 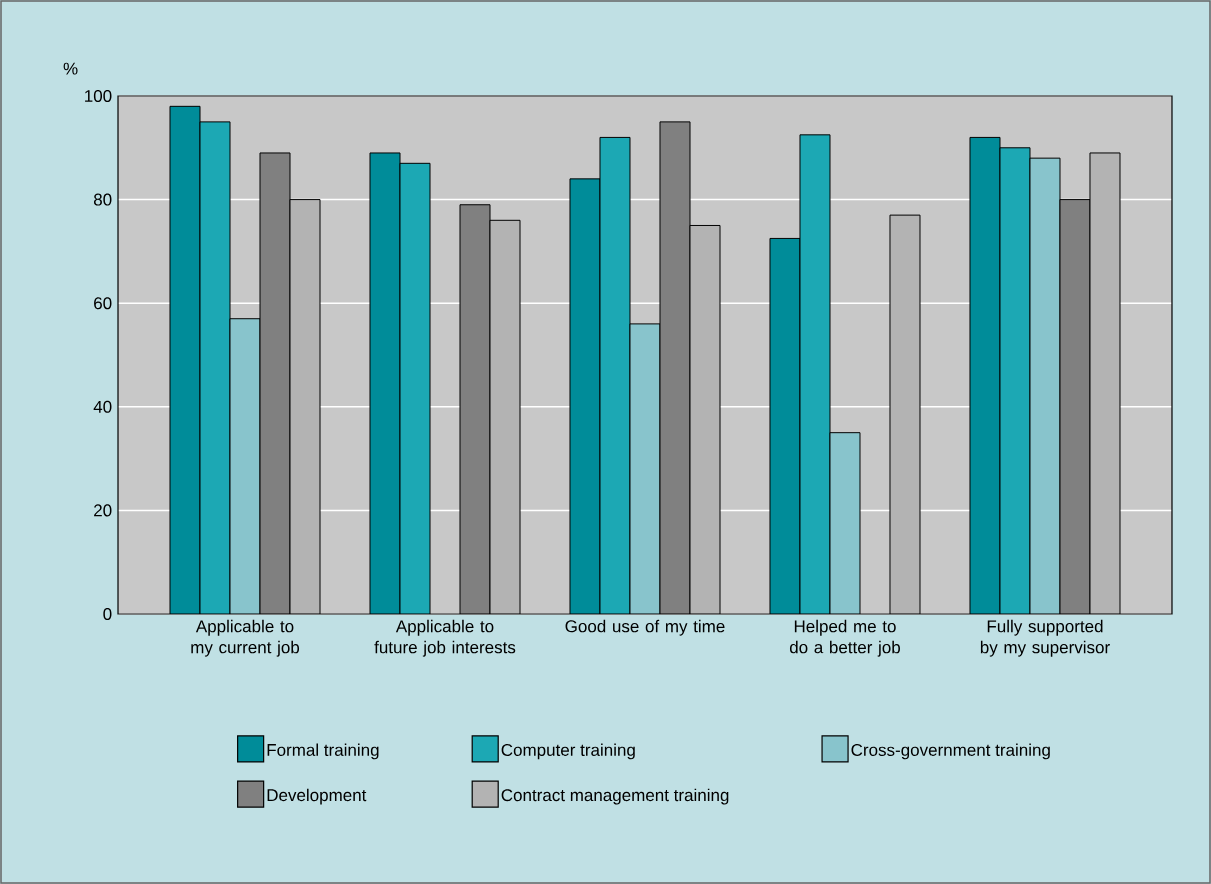 What do you see at coordinates (317, 796) in the screenshot?
I see `legend-label: Development` at bounding box center [317, 796].